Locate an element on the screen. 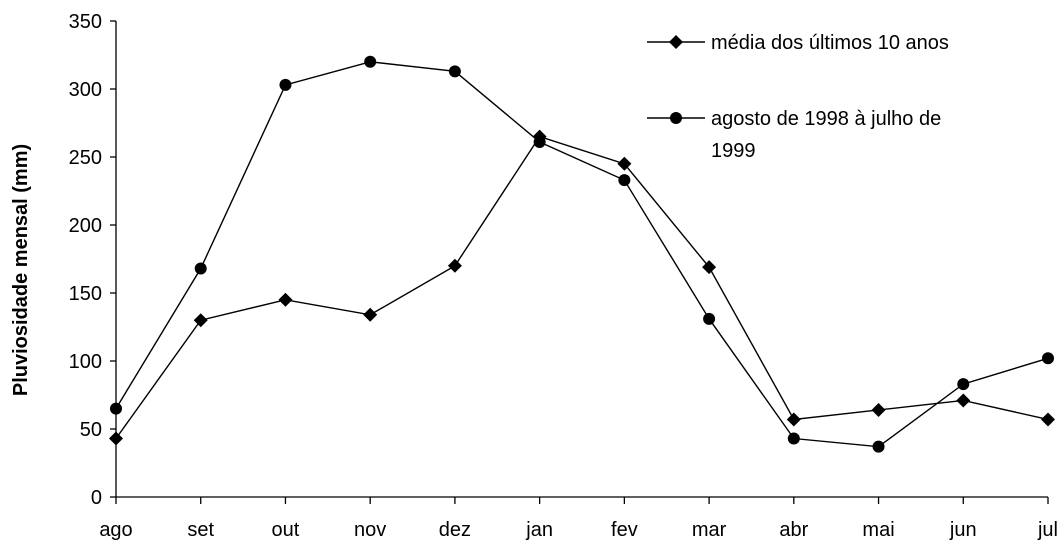 The image size is (1064, 550). legend-item-media: média dos últimos 10 anos is located at coordinates (798, 43).